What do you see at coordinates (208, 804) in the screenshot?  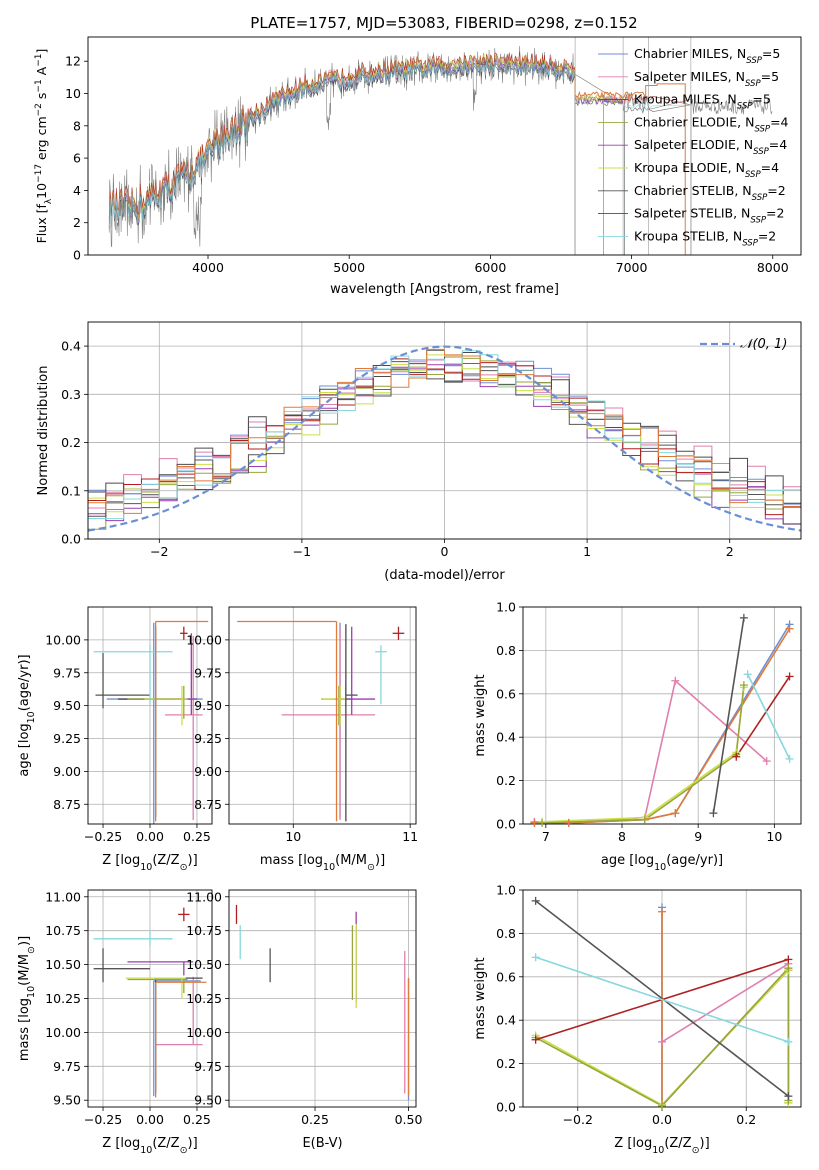 I see `y-tick-label: 8.75` at bounding box center [208, 804].